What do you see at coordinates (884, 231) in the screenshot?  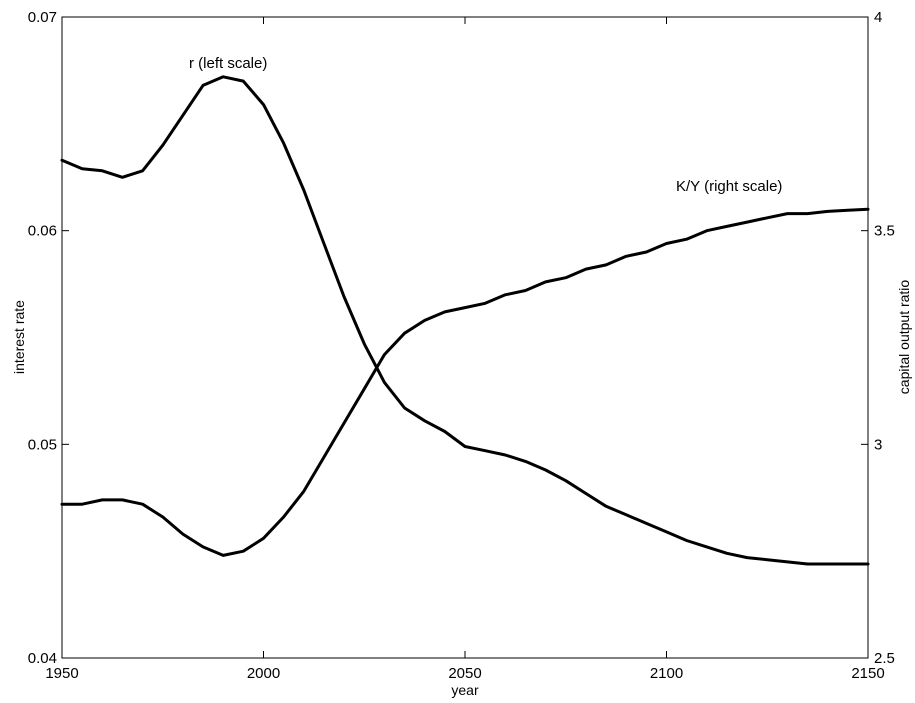 I see `y-right-tick-label: 3.5` at bounding box center [884, 231].